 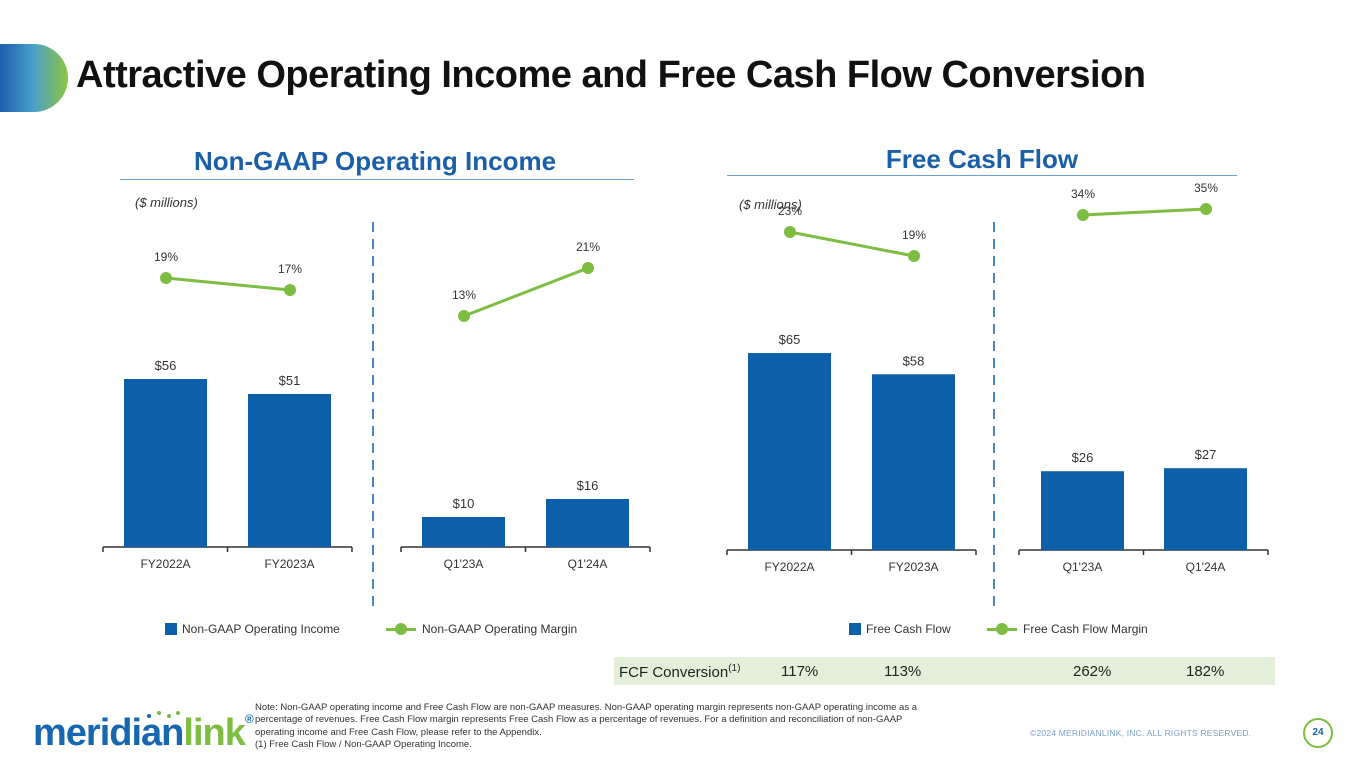 What do you see at coordinates (903, 671) in the screenshot?
I see `fcf-conversion-value: 113%` at bounding box center [903, 671].